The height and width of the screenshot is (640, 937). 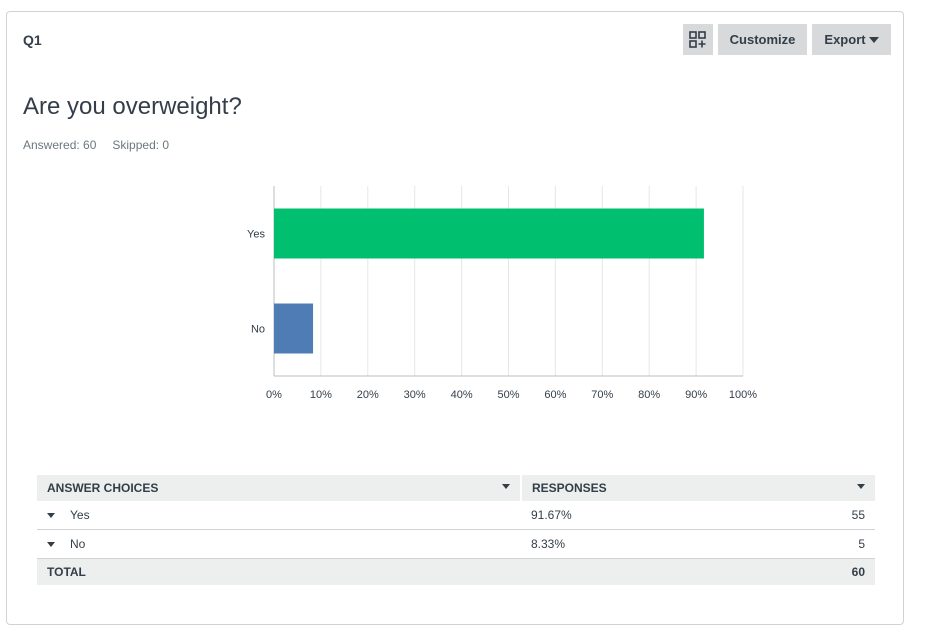 I want to click on x-tick-label: 50%, so click(x=508, y=395).